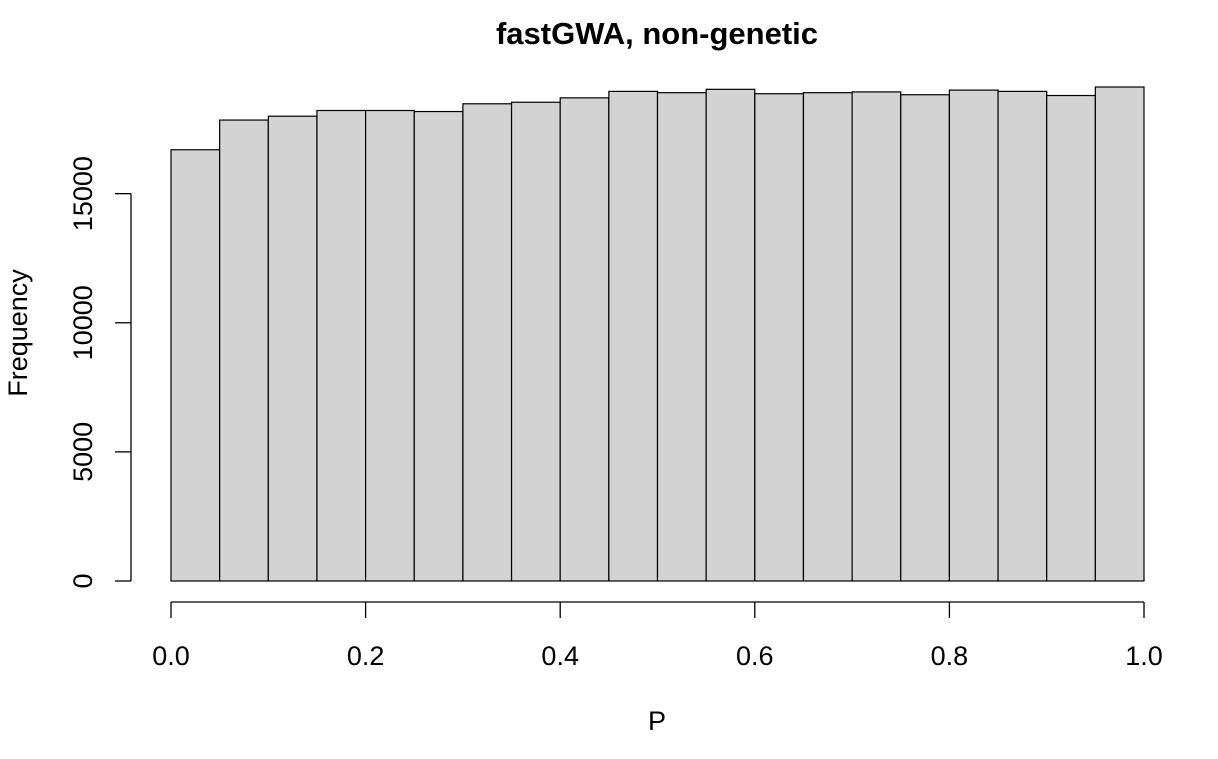  What do you see at coordinates (83, 580) in the screenshot?
I see `y-tick-label: 0` at bounding box center [83, 580].